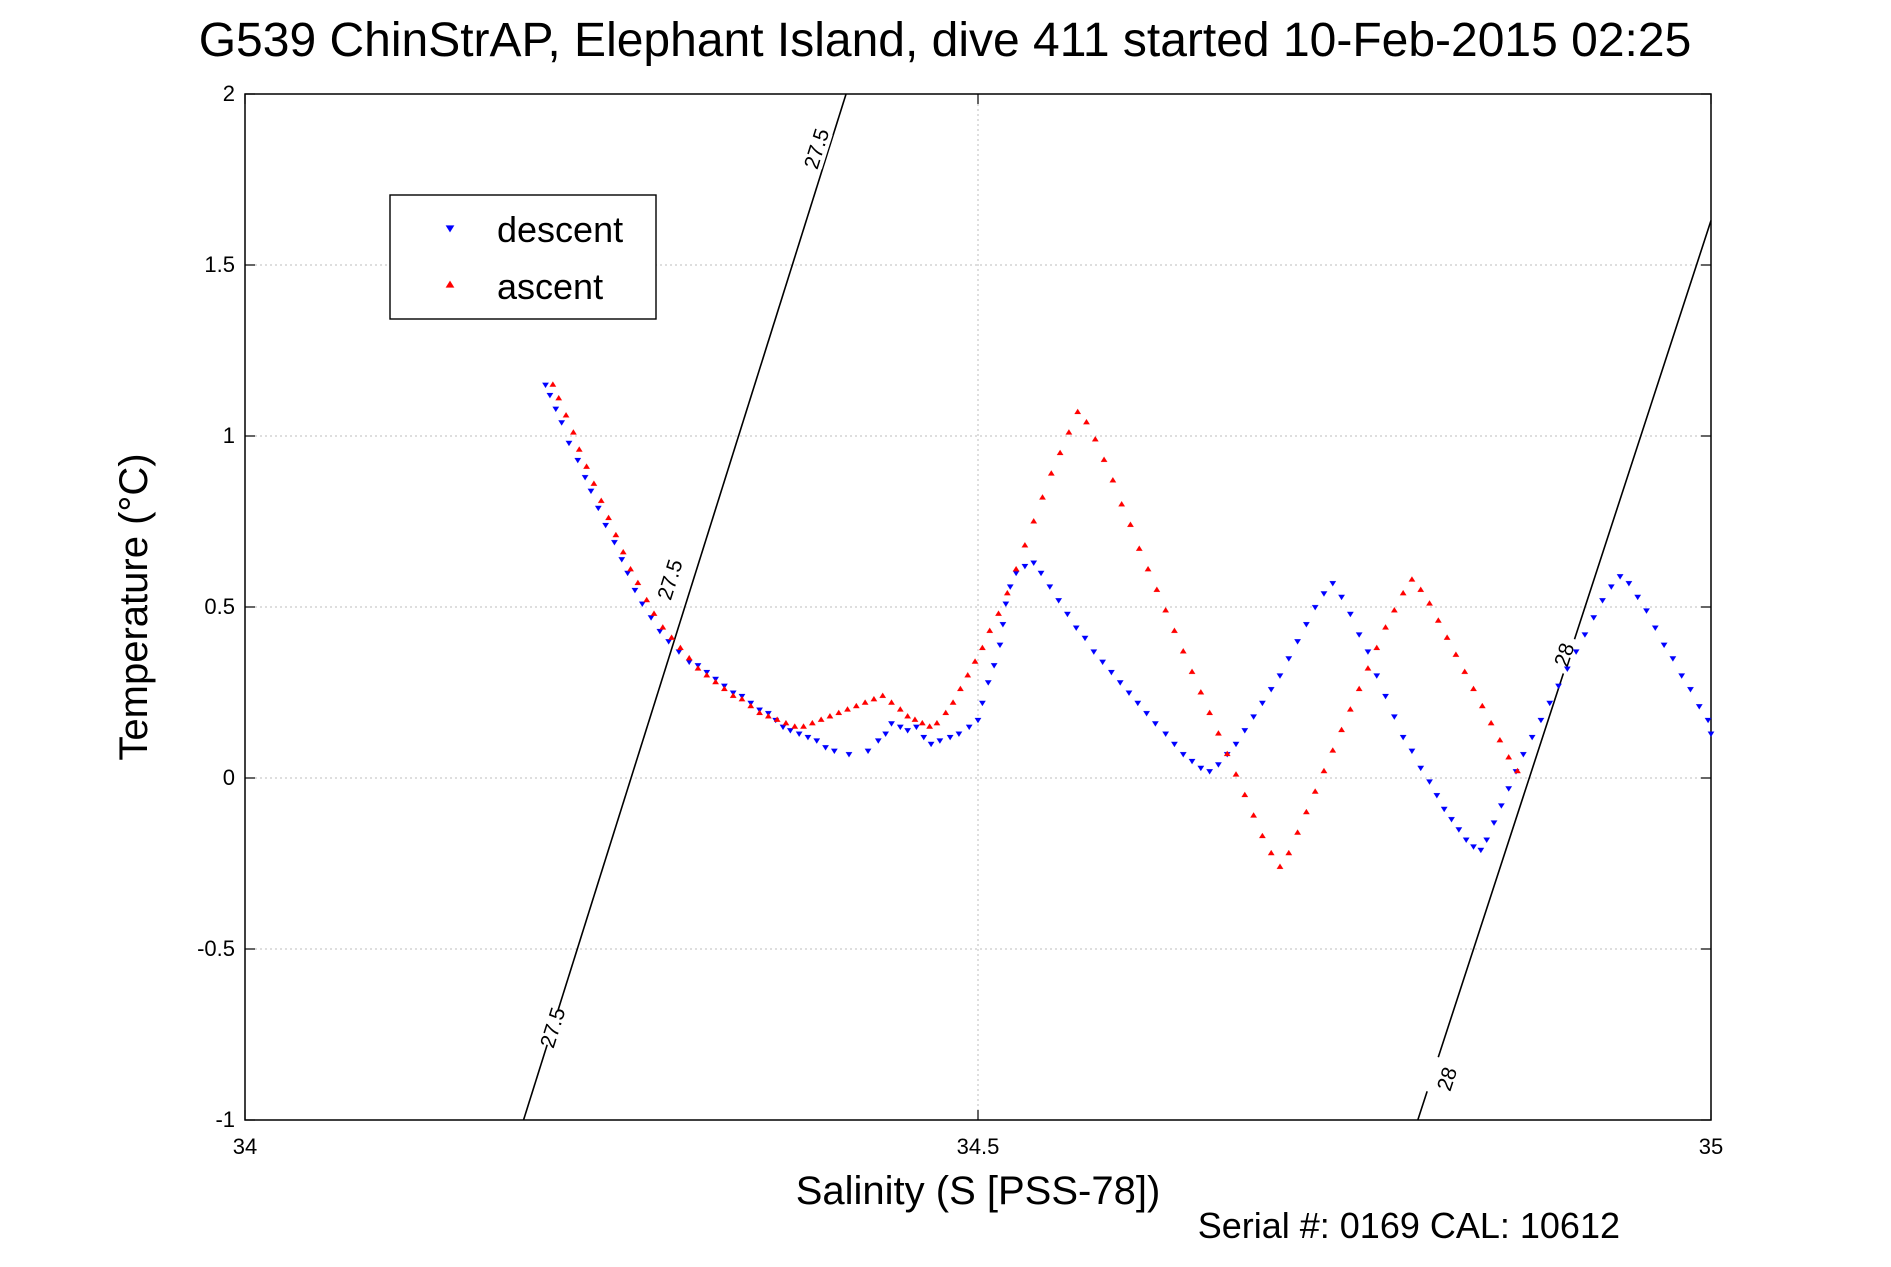 The width and height of the screenshot is (1891, 1267). What do you see at coordinates (560, 229) in the screenshot?
I see `descent-legend-label: descent` at bounding box center [560, 229].